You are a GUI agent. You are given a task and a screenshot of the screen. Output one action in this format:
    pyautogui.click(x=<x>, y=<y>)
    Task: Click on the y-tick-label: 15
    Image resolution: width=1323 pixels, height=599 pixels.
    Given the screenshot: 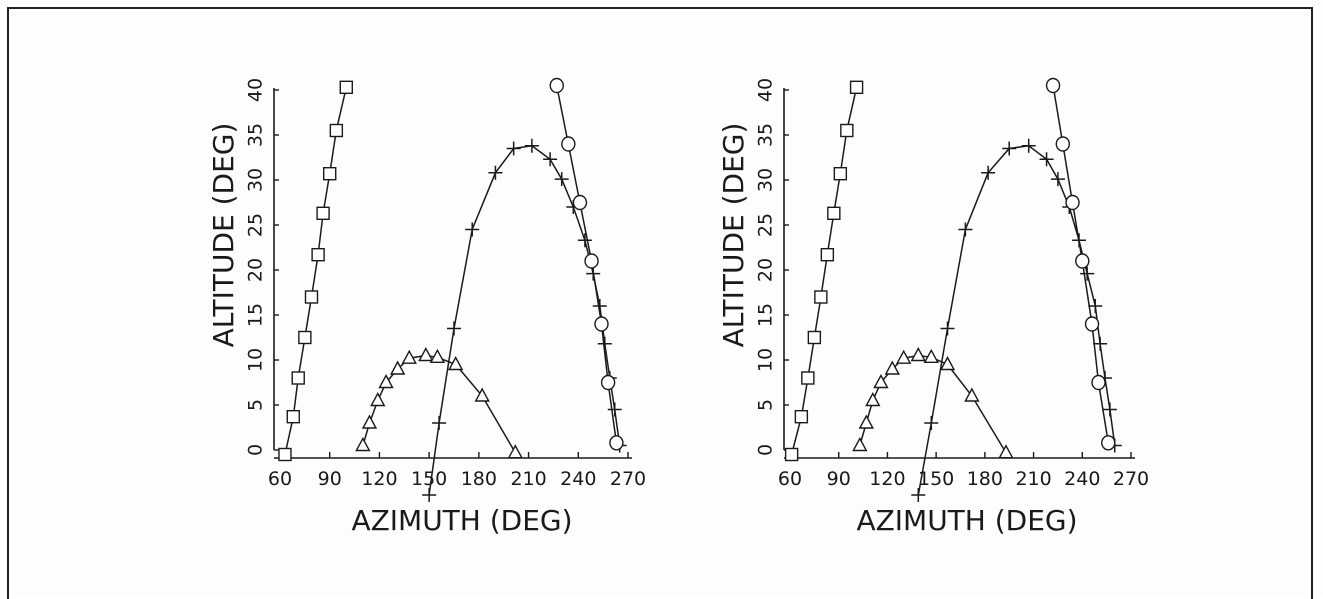 What is the action you would take?
    pyautogui.click(x=256, y=315)
    